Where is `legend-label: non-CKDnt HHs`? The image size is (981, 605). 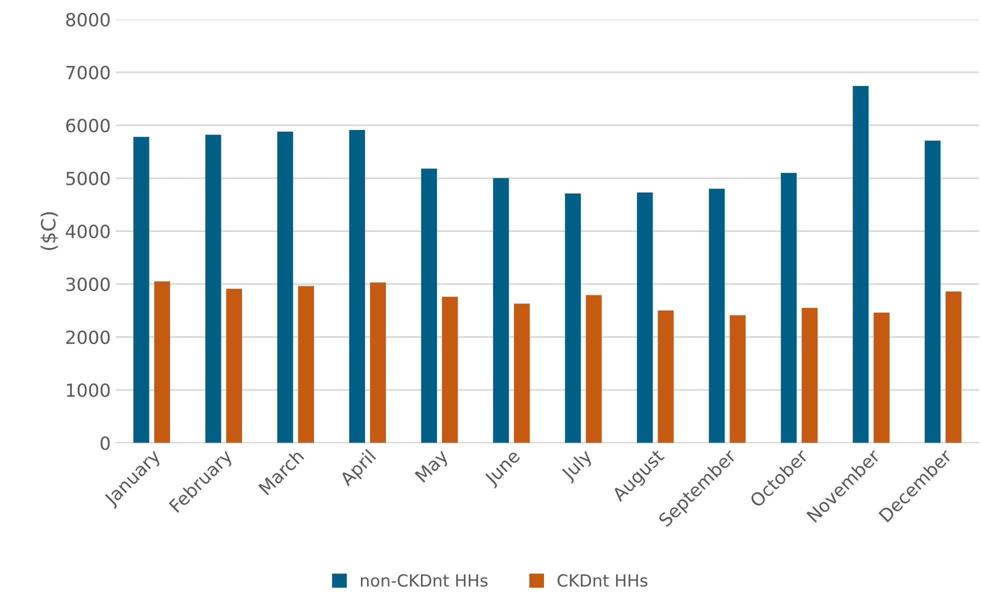
legend-label: non-CKDnt HHs is located at coordinates (424, 580).